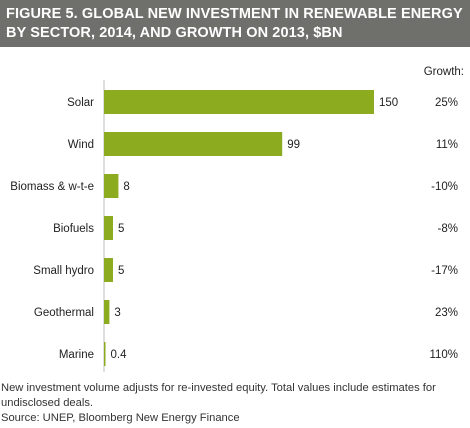  What do you see at coordinates (446, 103) in the screenshot?
I see `growth-label: 25%` at bounding box center [446, 103].